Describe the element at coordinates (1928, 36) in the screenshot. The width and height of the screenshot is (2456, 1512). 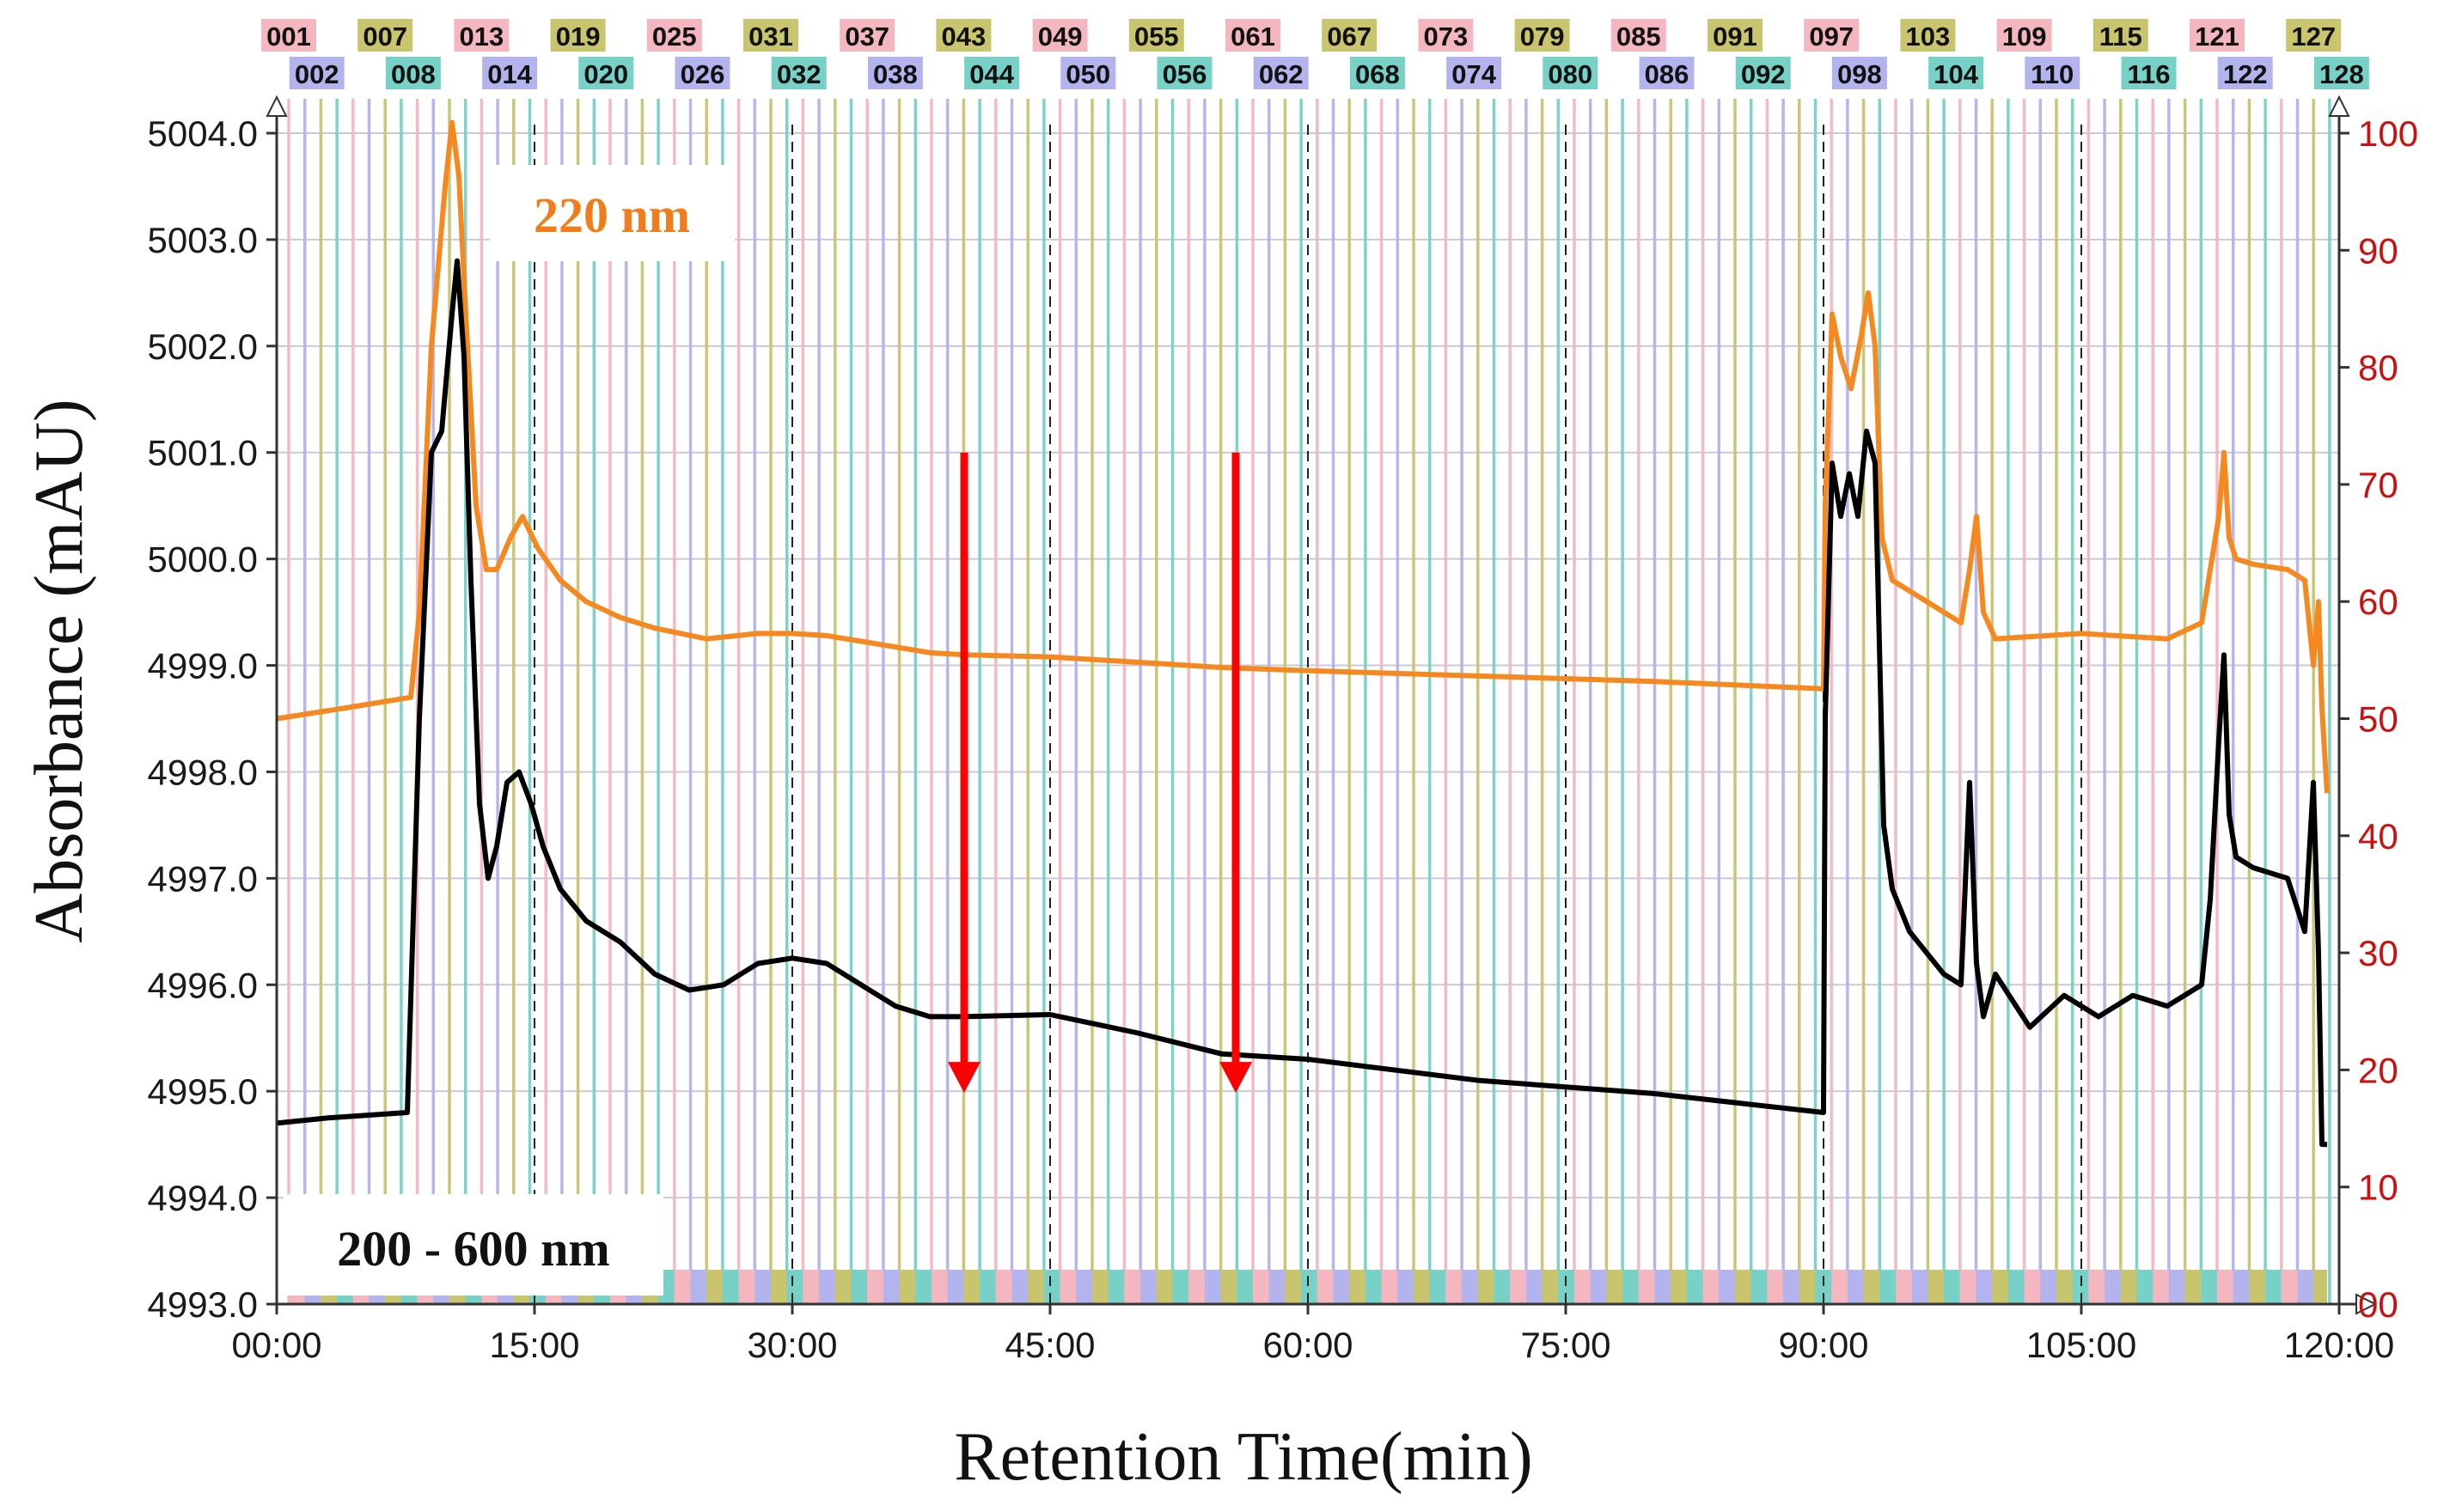
I see `fraction-label-top: 103` at that location.